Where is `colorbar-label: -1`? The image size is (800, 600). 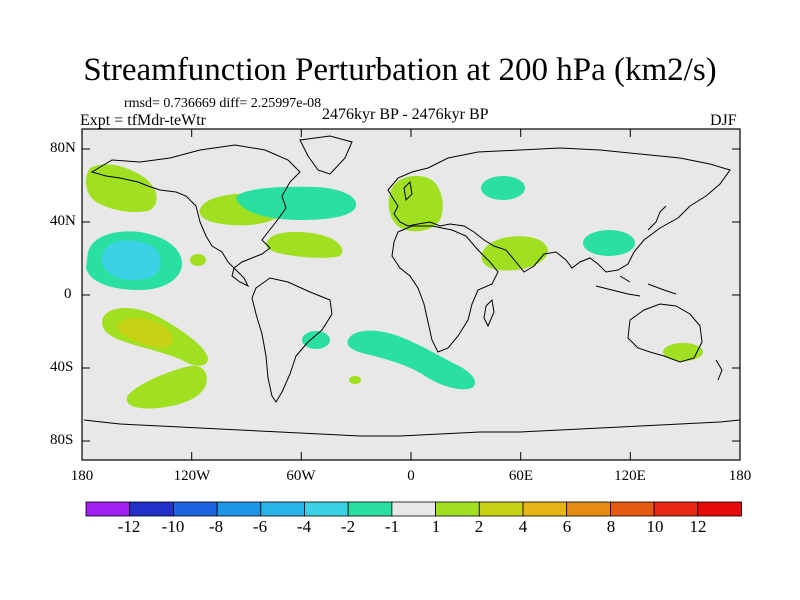 colorbar-label: -1 is located at coordinates (392, 526).